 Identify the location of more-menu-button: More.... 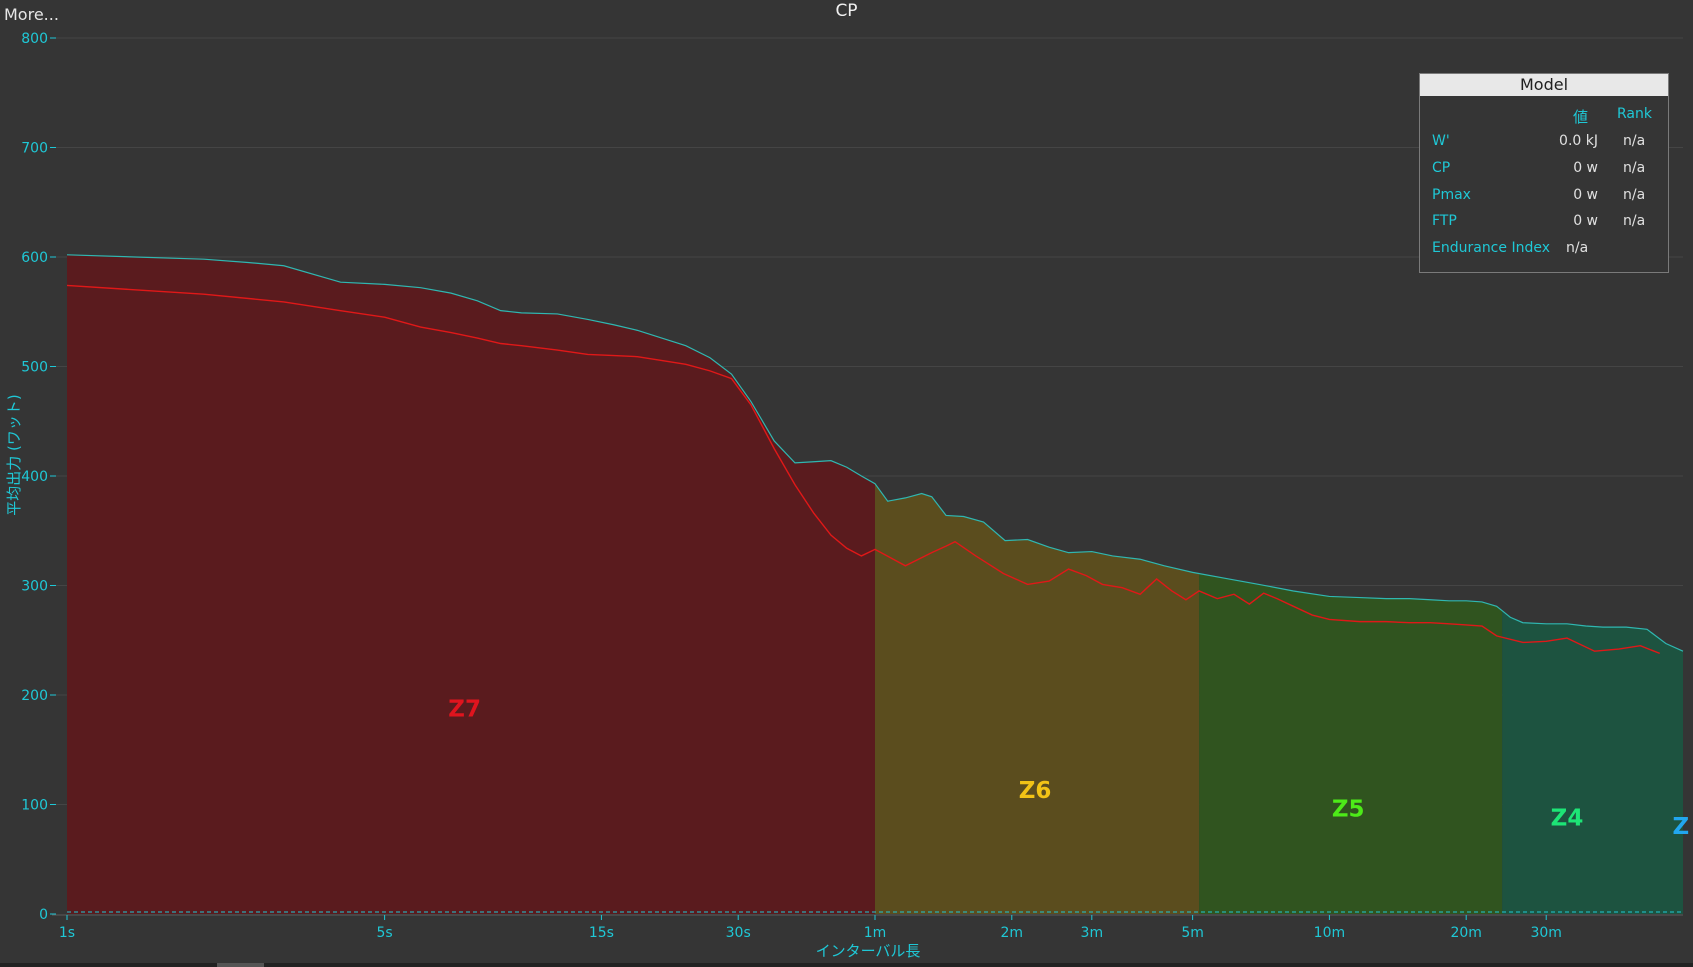
(31, 14).